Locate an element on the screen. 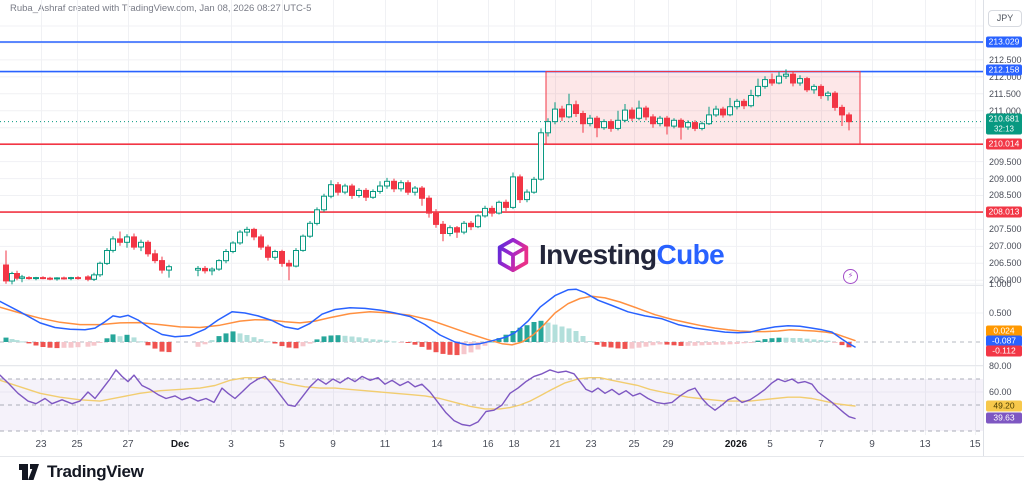 This screenshot has width=1024, height=488. tradingview-logo-link: TradingView is located at coordinates (81, 472).